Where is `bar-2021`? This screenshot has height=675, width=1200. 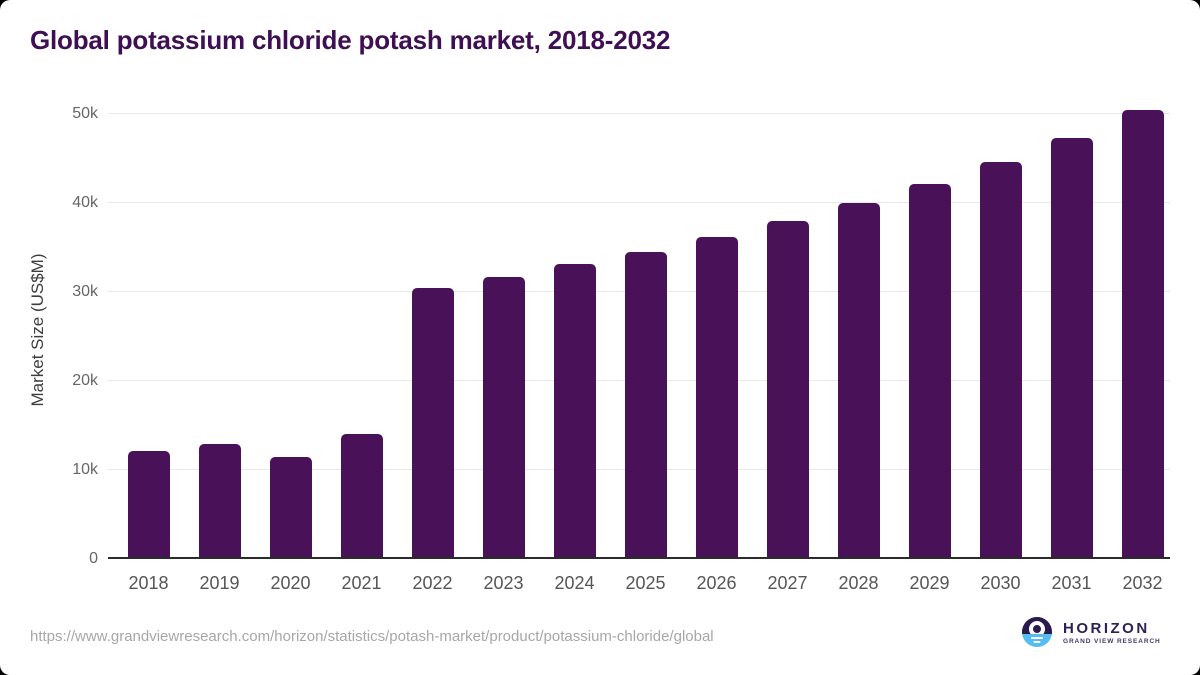
bar-2021 is located at coordinates (361, 496).